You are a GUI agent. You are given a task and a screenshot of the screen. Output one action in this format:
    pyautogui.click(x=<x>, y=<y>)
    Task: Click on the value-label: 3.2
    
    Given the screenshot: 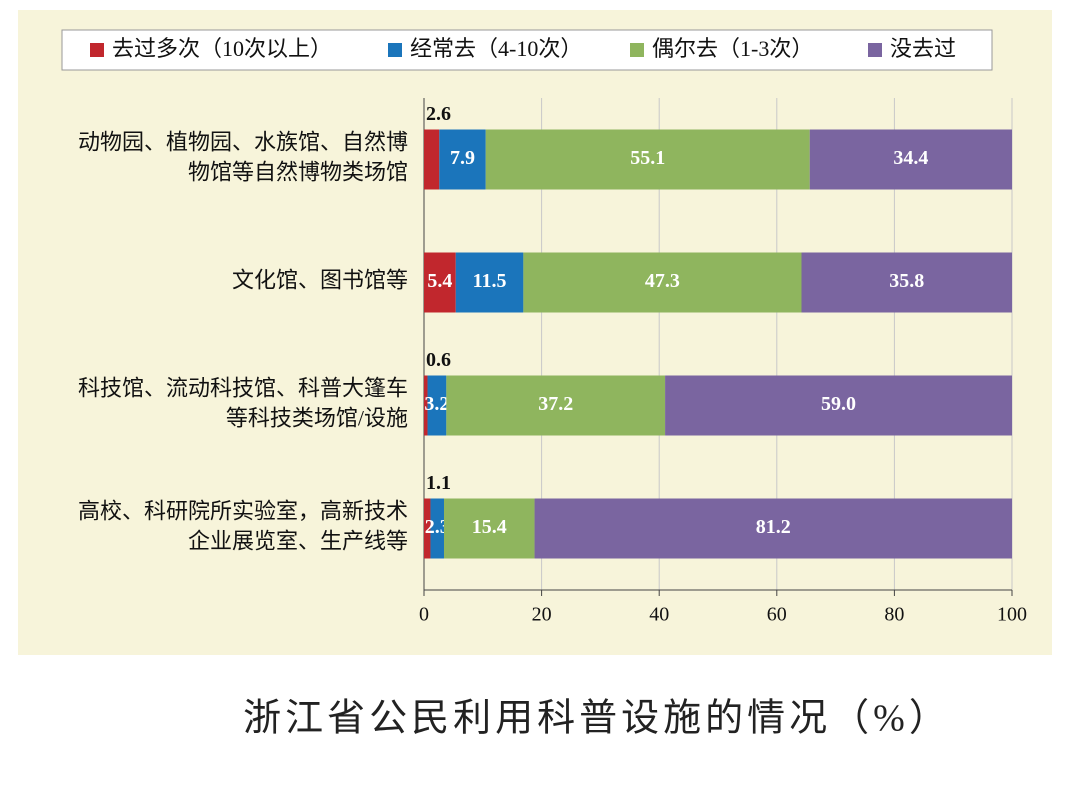 What is the action you would take?
    pyautogui.click(x=436, y=404)
    